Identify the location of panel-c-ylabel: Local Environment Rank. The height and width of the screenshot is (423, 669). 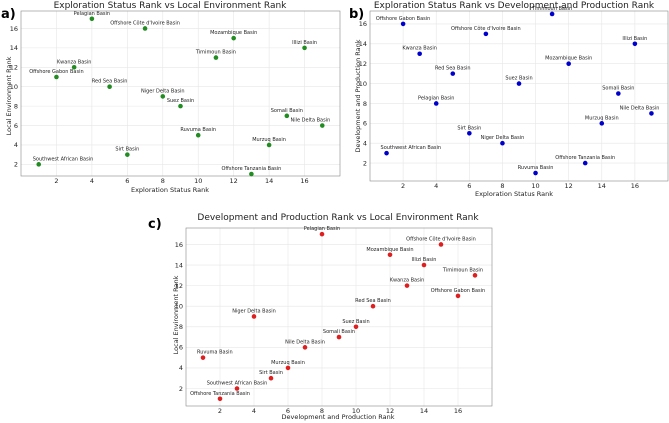
(176, 314).